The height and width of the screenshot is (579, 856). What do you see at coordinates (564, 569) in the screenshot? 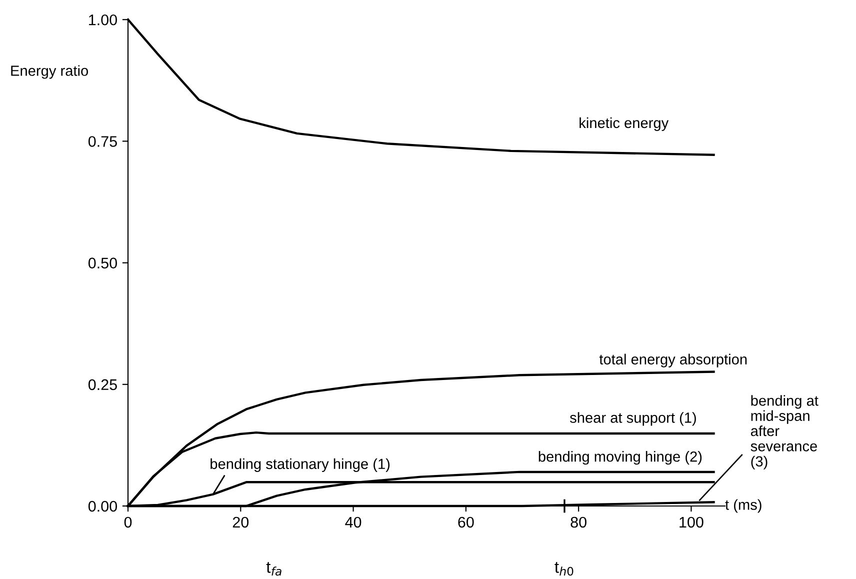
I see `text: t$_{h0}$` at bounding box center [564, 569].